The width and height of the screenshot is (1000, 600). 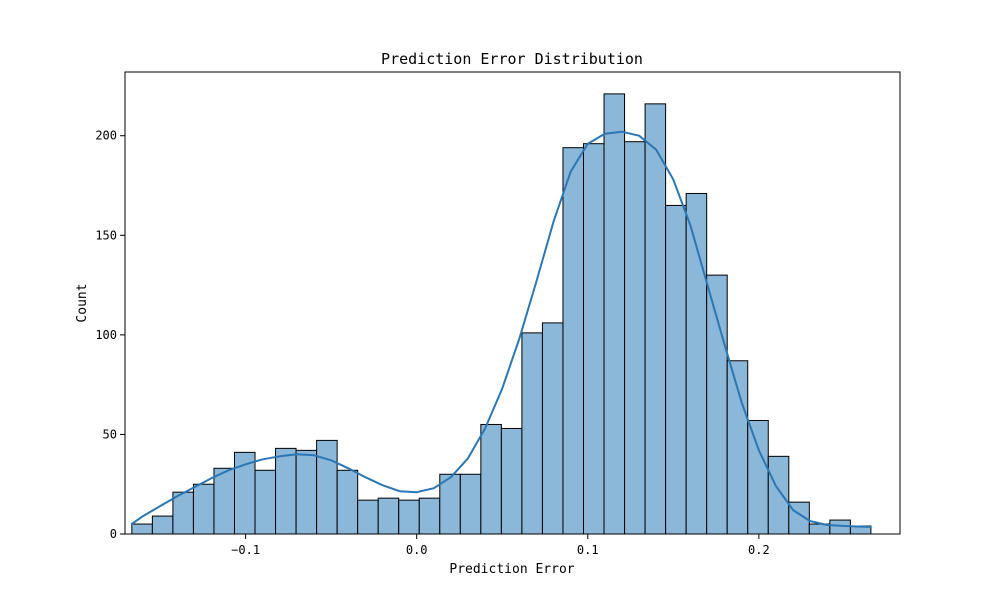 I want to click on x-tick-label: −0.1, so click(x=245, y=550).